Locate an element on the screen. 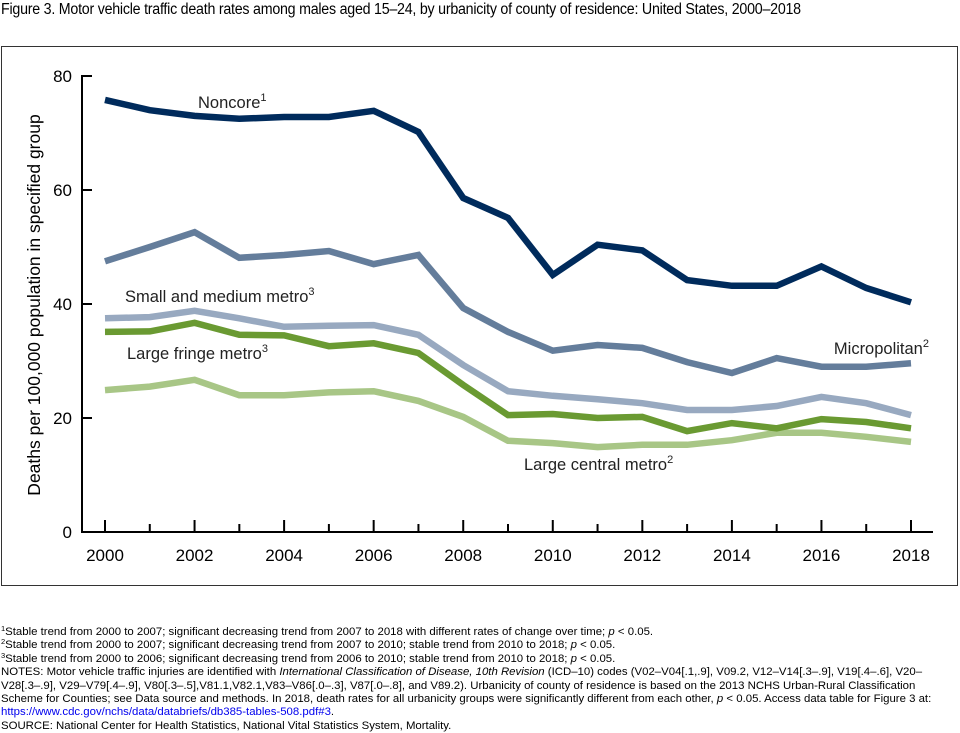 This screenshot has width=960, height=733. series-line-large-central-metro is located at coordinates (508, 413).